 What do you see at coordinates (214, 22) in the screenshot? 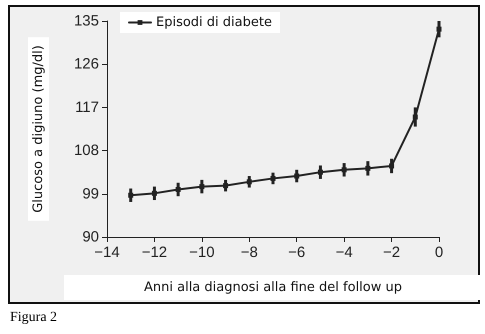
I see `legend-label: Episodi di diabete` at bounding box center [214, 22].